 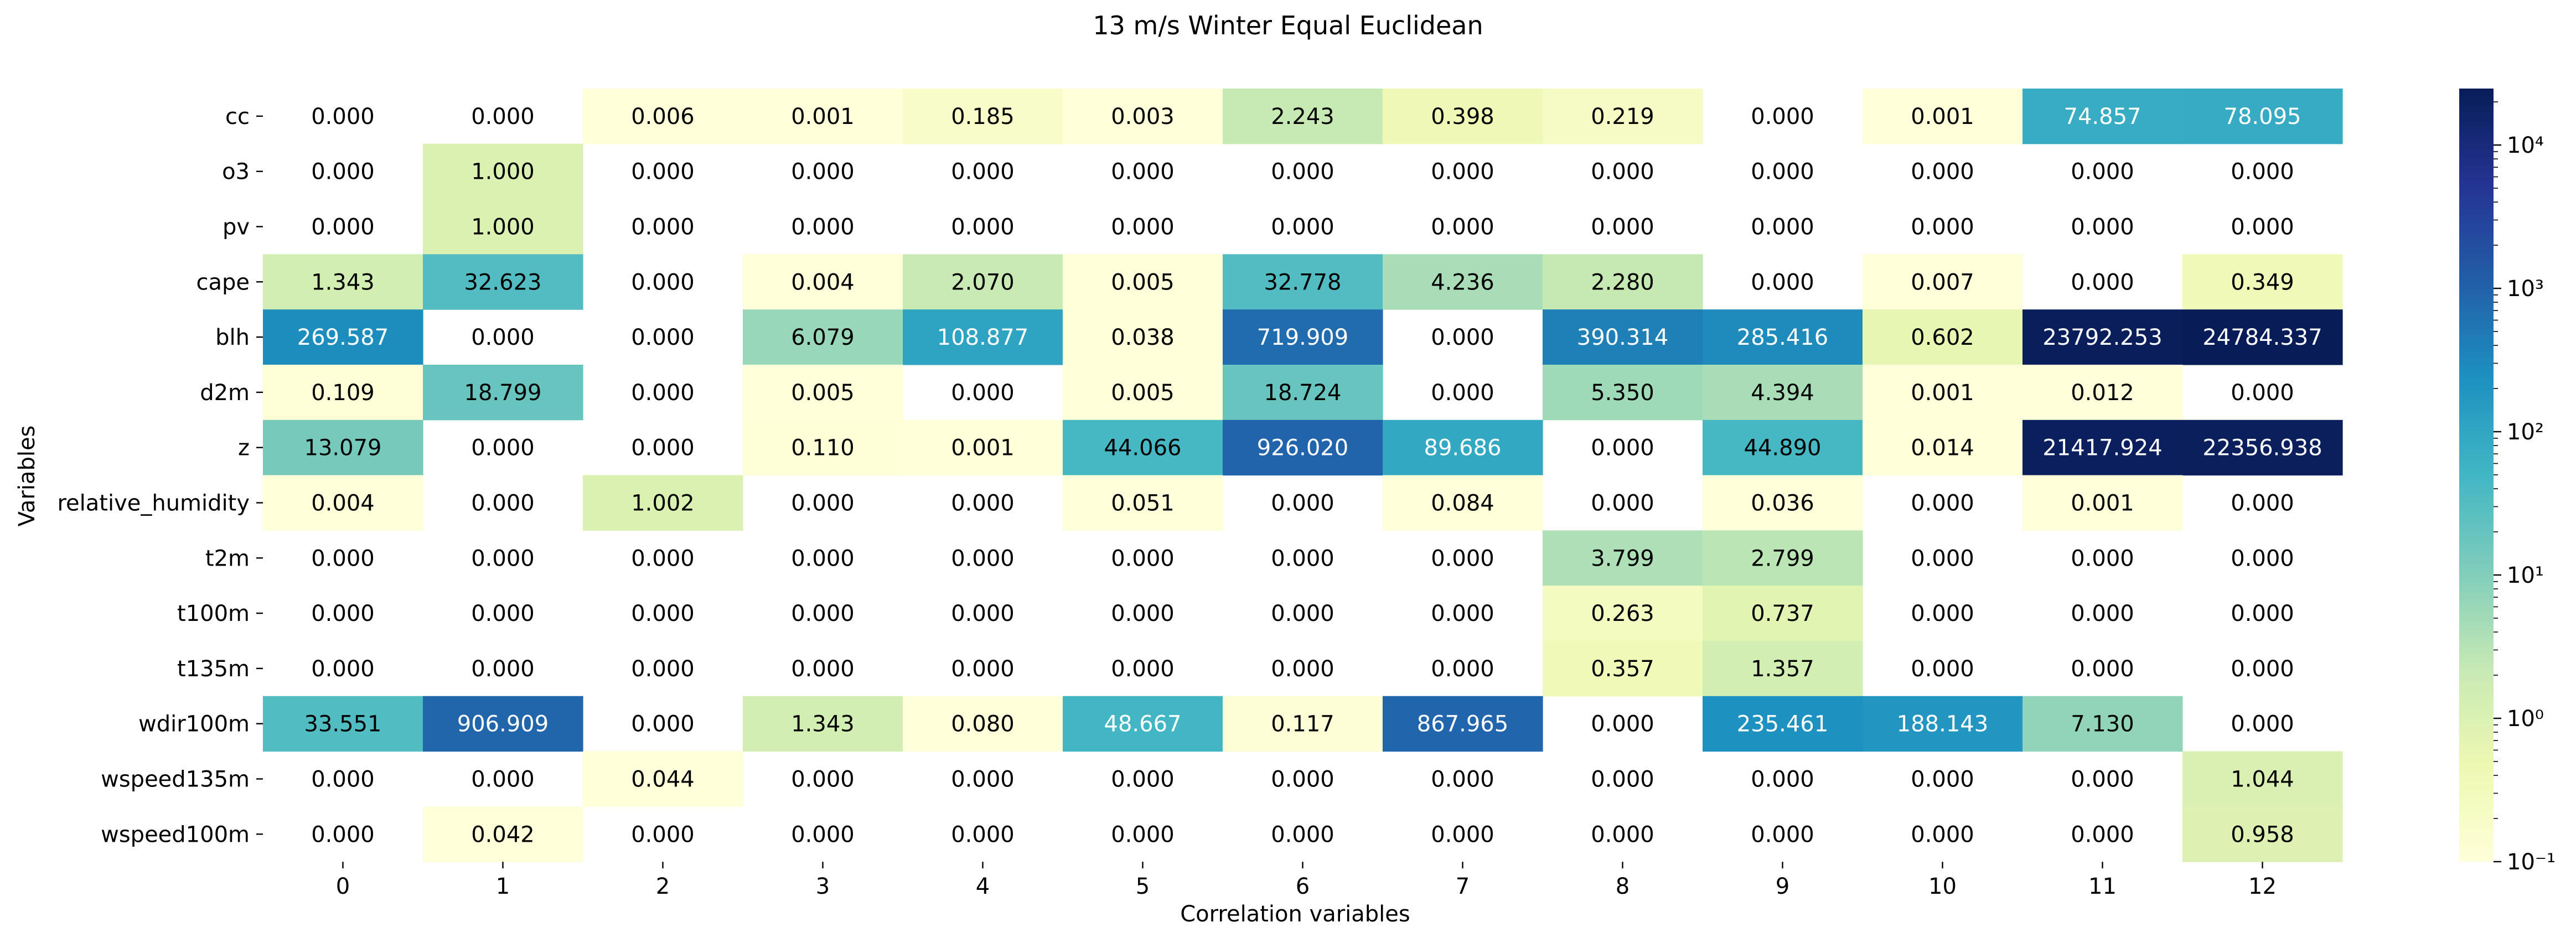 I want to click on cell-value-label: 0.109, so click(x=343, y=393).